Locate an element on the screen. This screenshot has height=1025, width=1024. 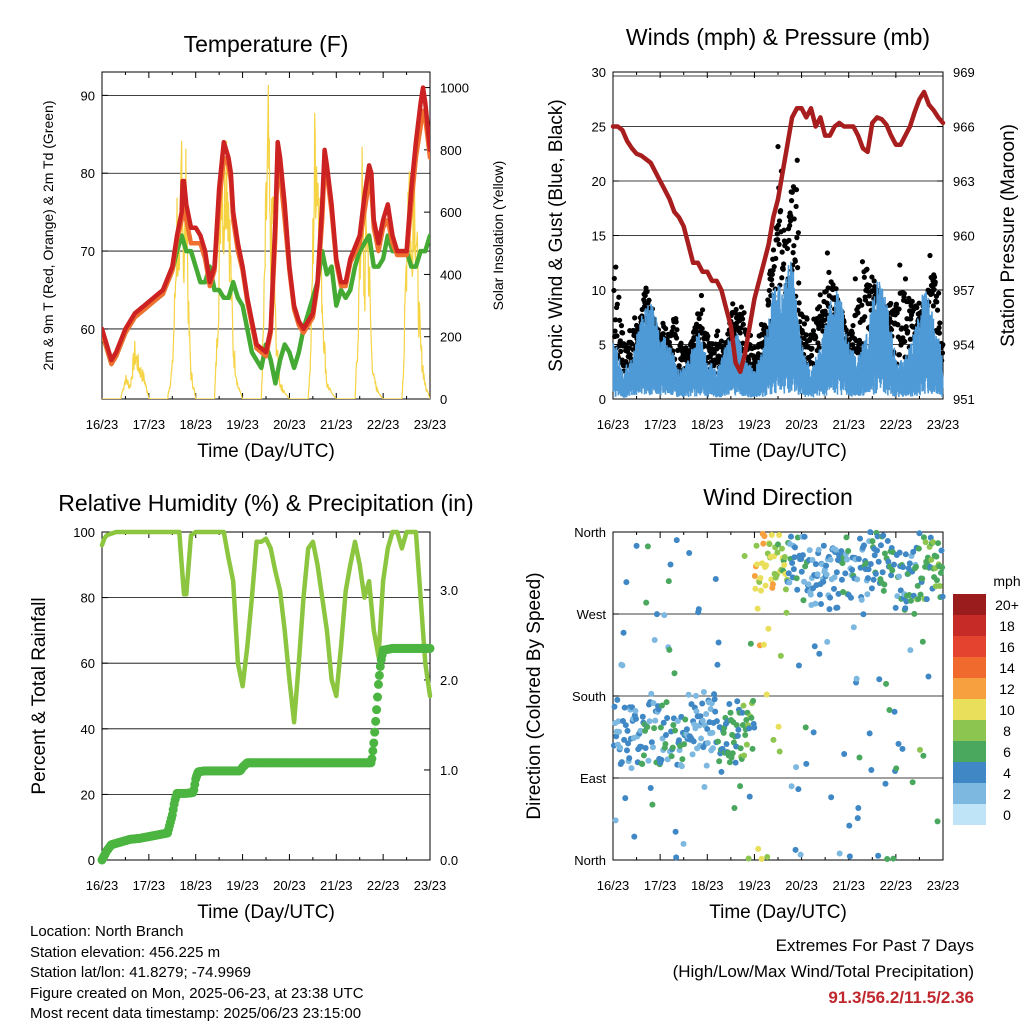
x-tick-label-humidity: 18/23 is located at coordinates (195, 885).